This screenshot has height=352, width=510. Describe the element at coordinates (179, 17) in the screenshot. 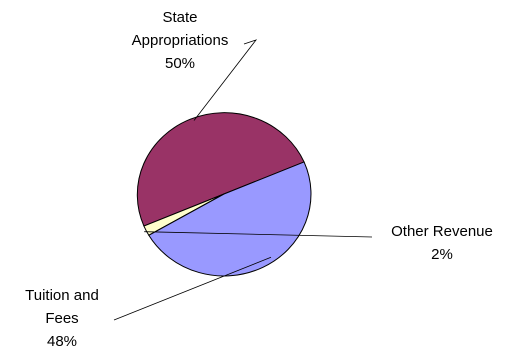

I see `slice-name-label: State` at that location.